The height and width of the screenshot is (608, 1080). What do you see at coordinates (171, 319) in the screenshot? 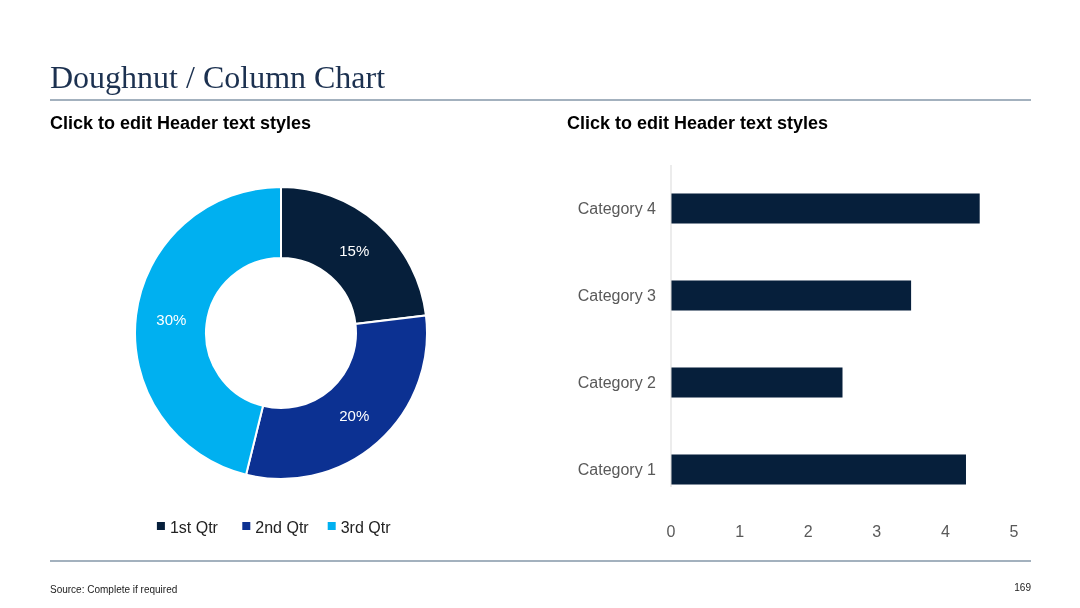
I see `data-label: 30%` at bounding box center [171, 319].